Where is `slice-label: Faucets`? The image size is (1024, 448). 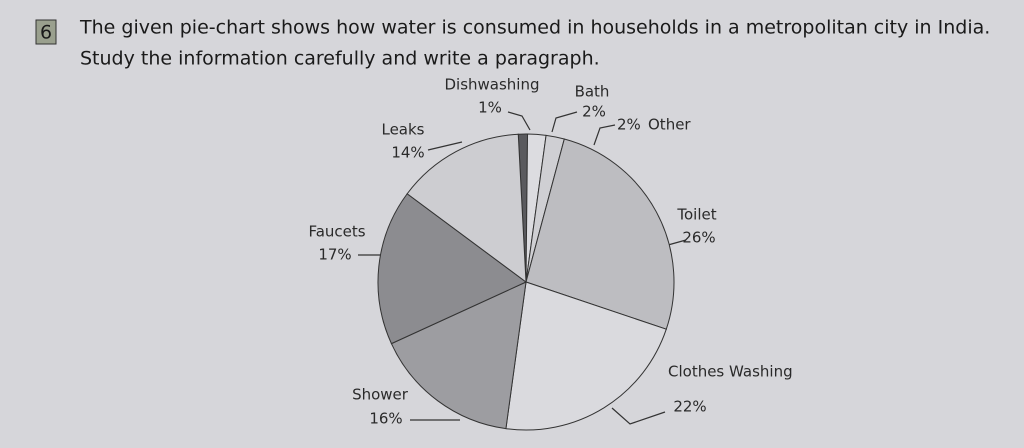 slice-label: Faucets is located at coordinates (336, 232).